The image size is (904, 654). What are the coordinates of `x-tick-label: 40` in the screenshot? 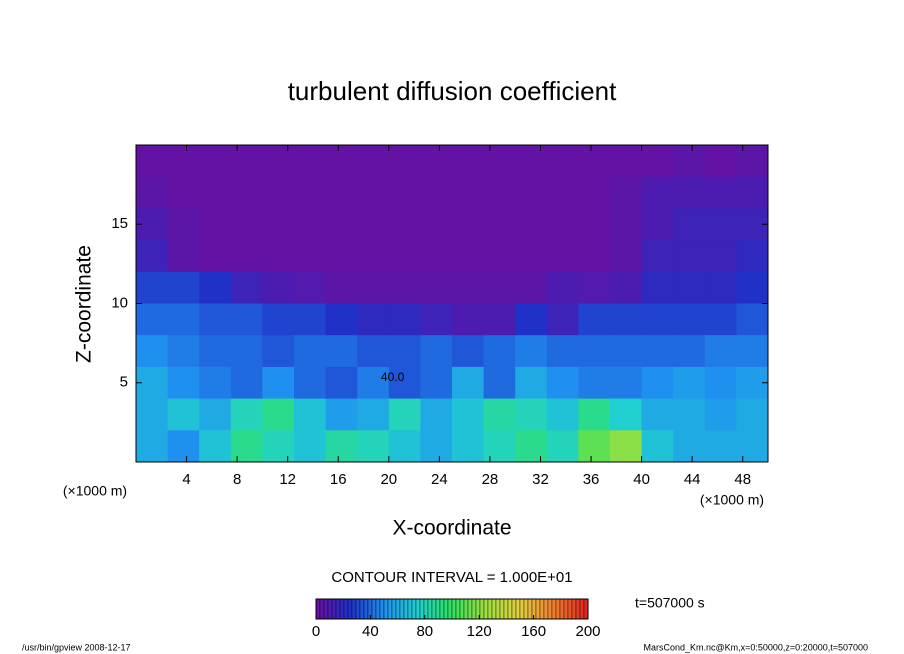 It's located at (641, 479).